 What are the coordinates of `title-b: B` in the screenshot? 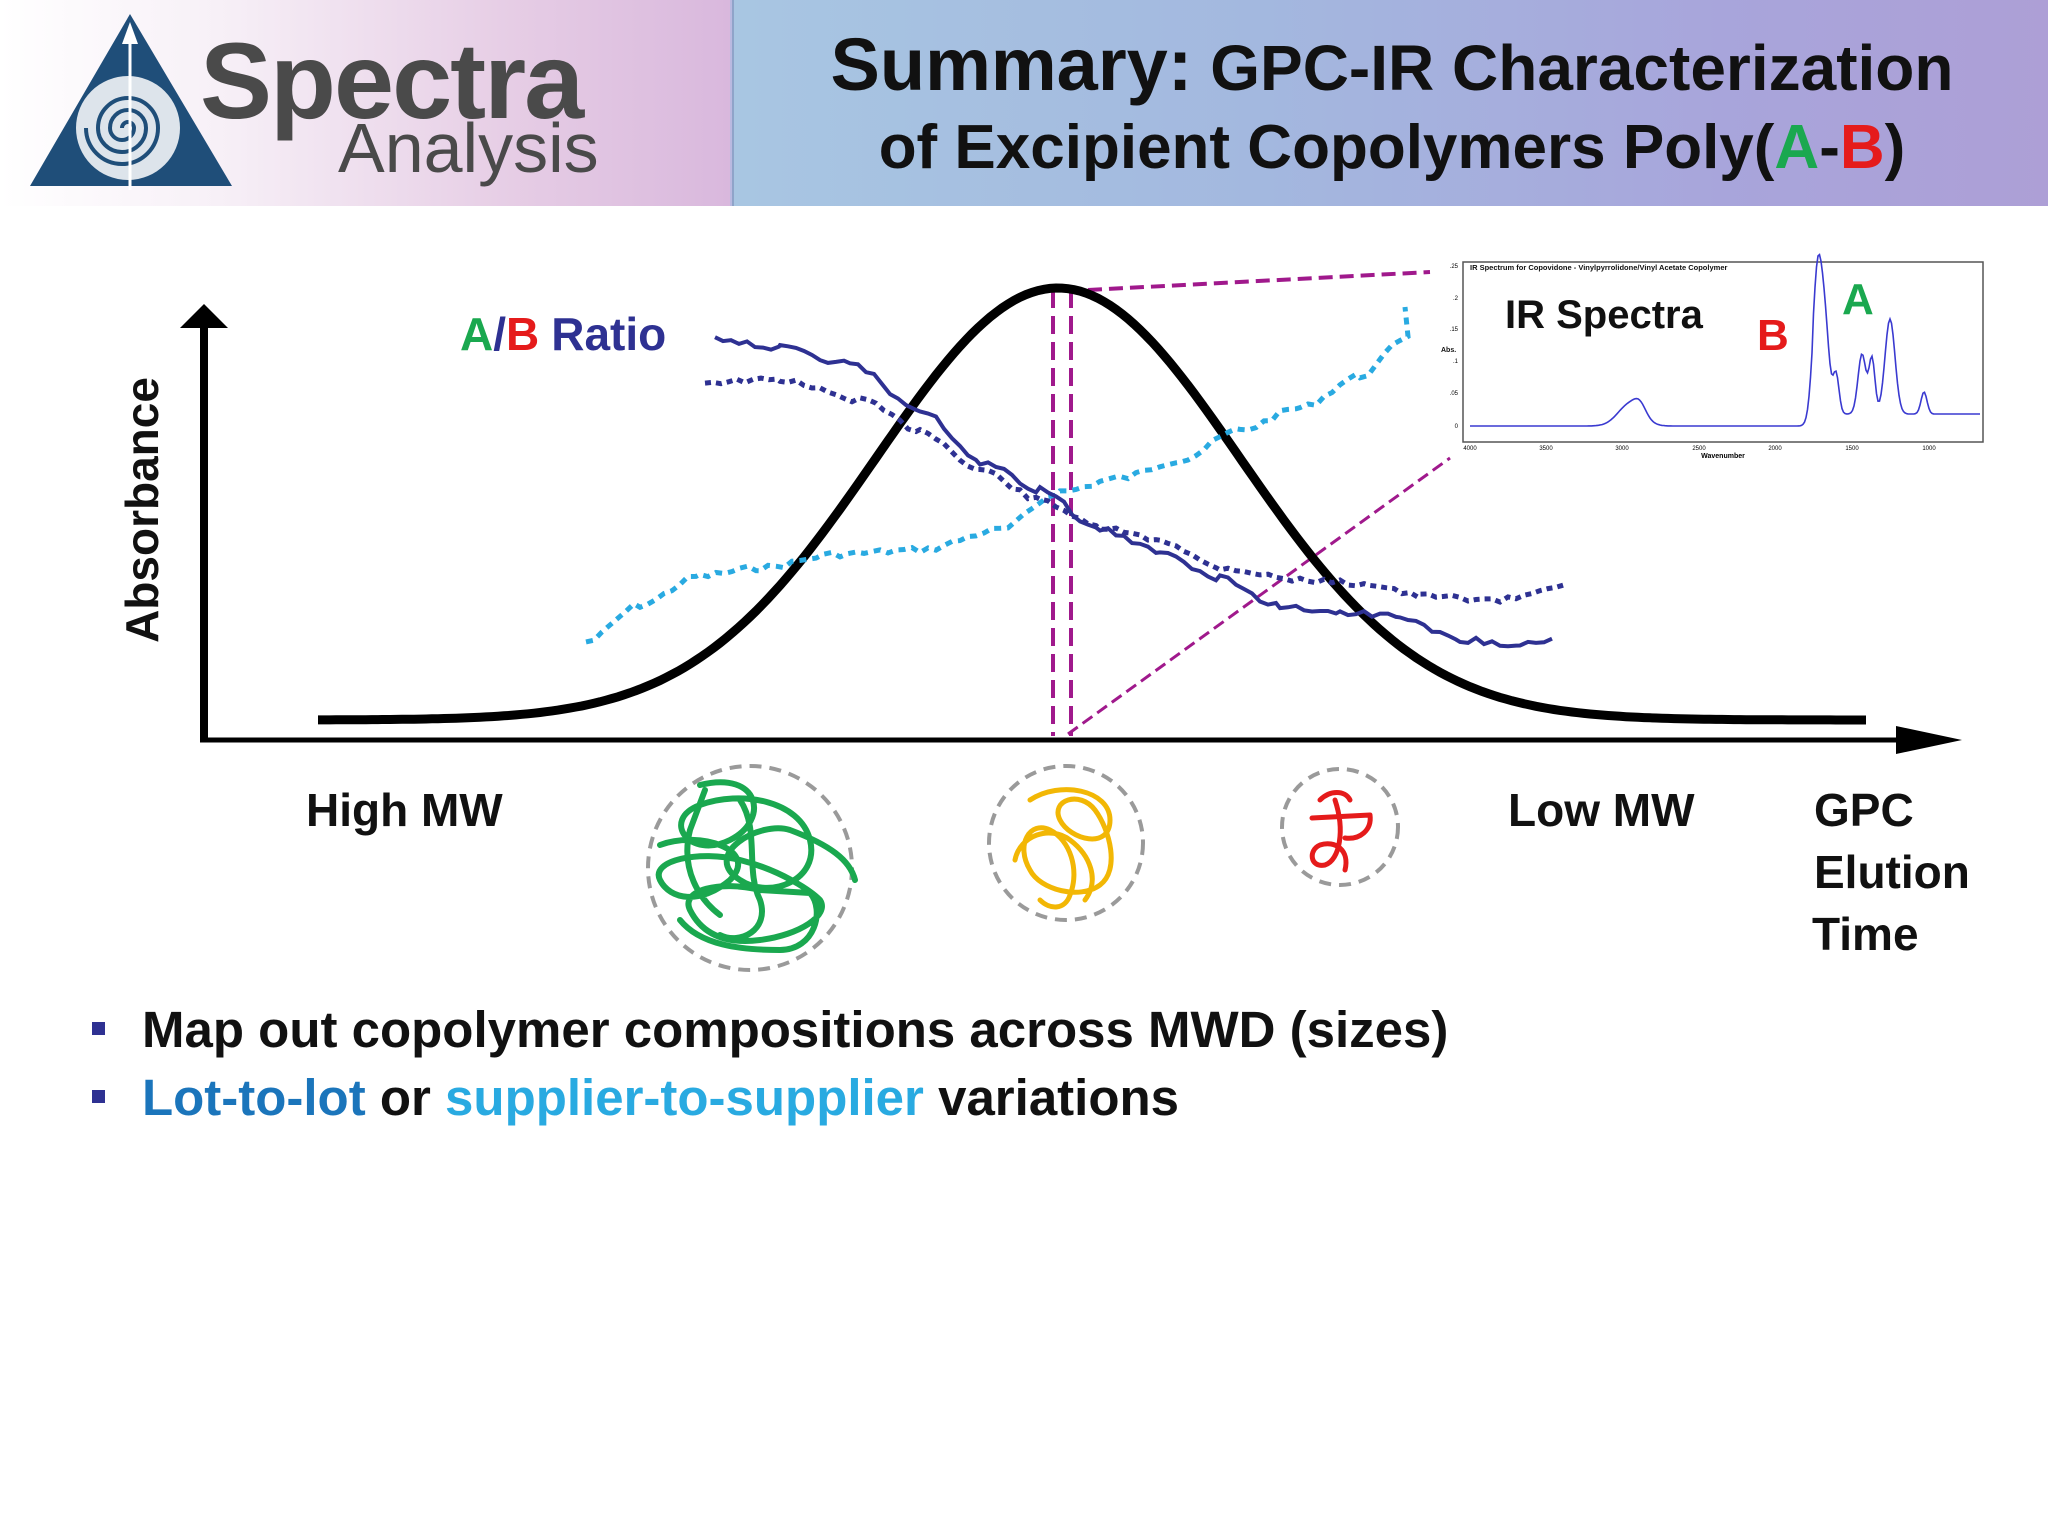 It's located at (1862, 147).